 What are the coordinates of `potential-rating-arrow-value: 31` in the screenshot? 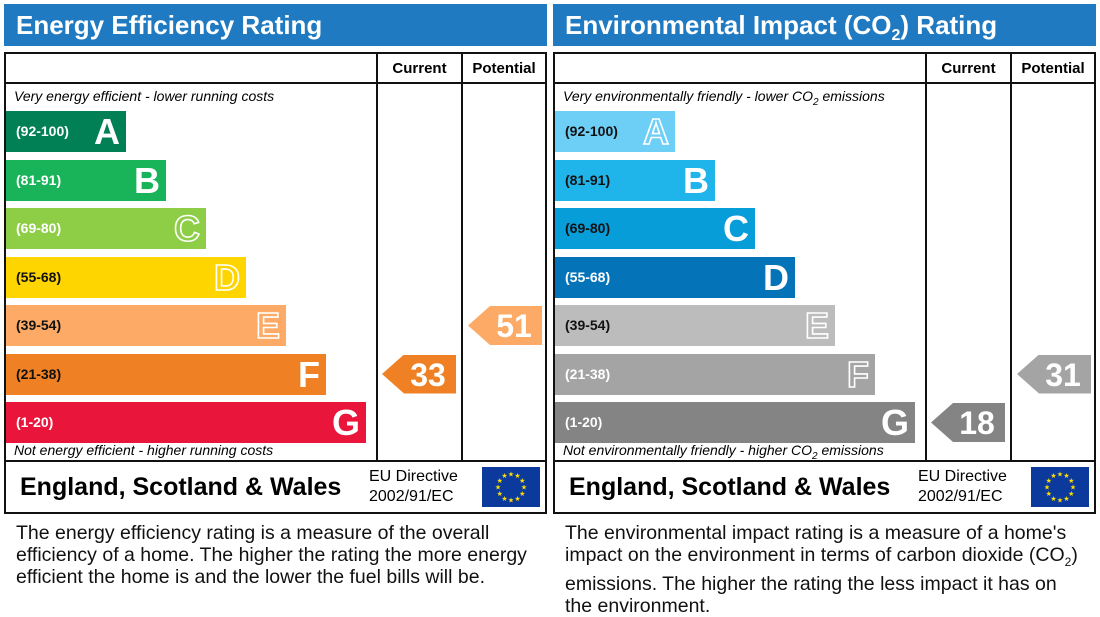 It's located at (1063, 374).